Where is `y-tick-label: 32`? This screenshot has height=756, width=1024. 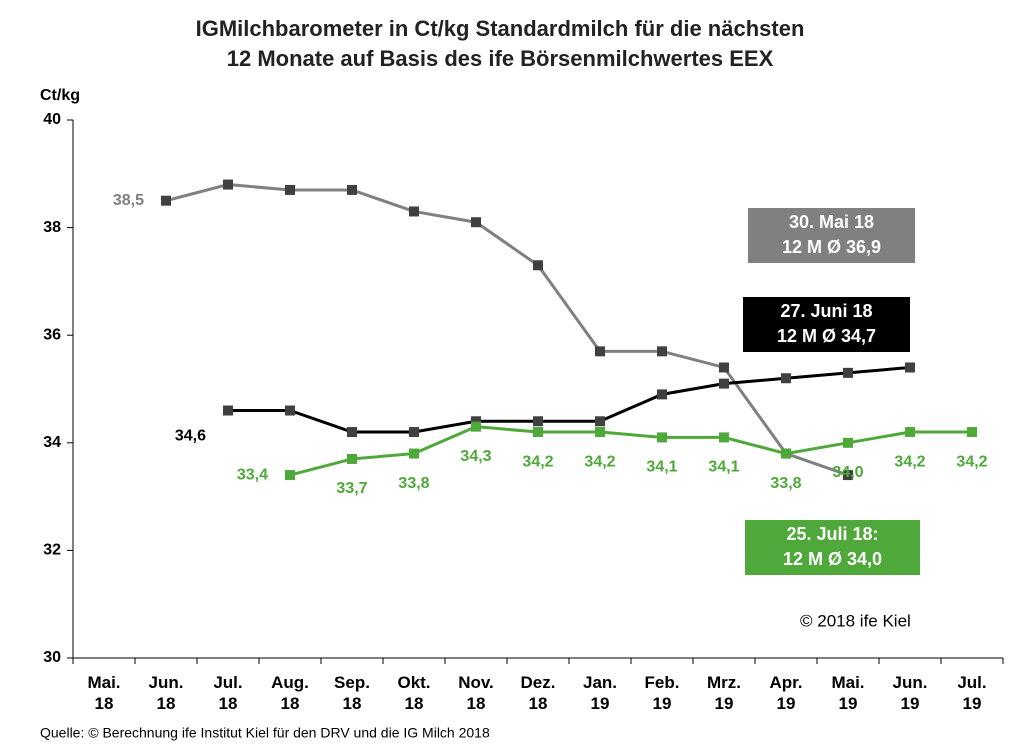 y-tick-label: 32 is located at coordinates (52, 550).